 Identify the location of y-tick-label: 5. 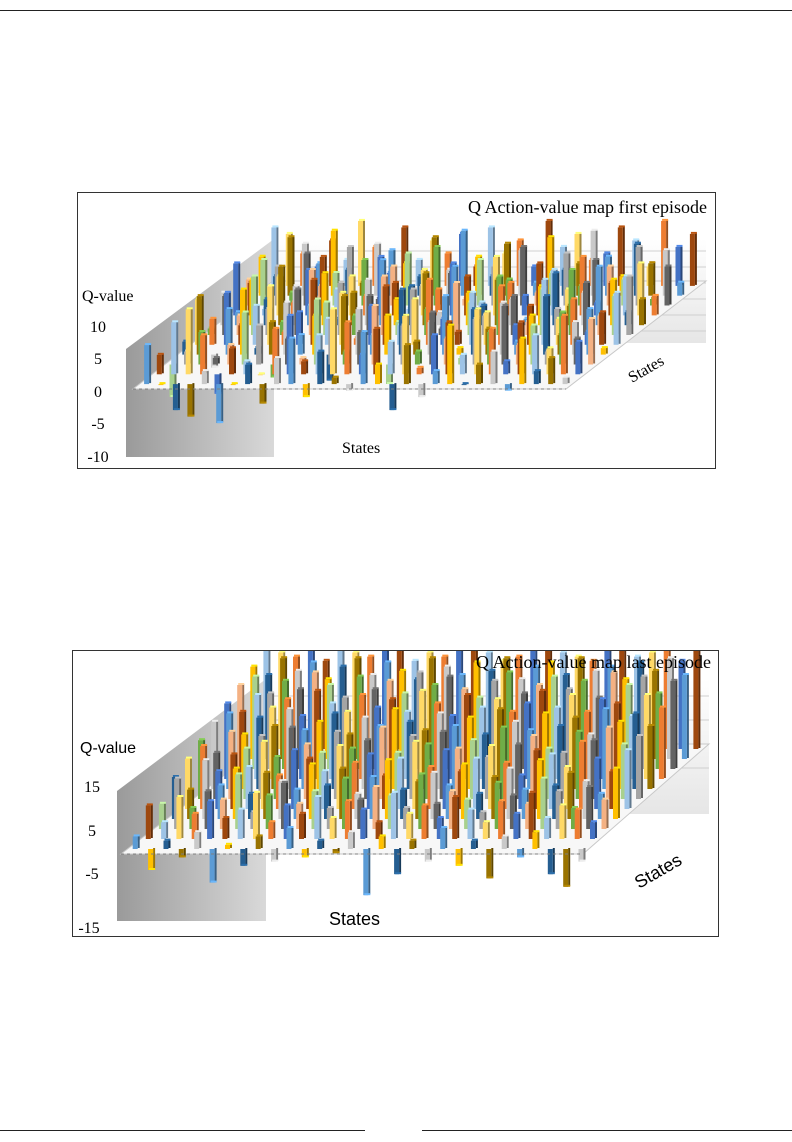
(98, 359).